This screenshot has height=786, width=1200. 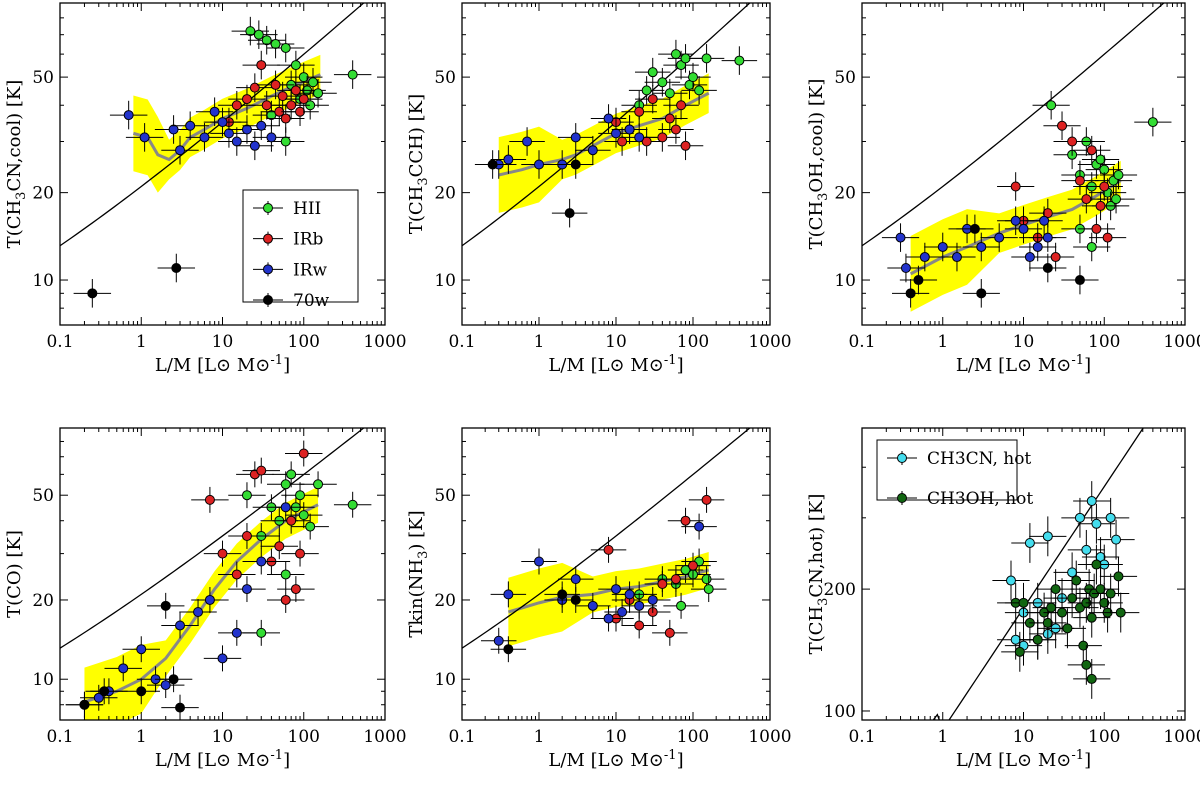 I want to click on legend-label: 70w, so click(x=311, y=301).